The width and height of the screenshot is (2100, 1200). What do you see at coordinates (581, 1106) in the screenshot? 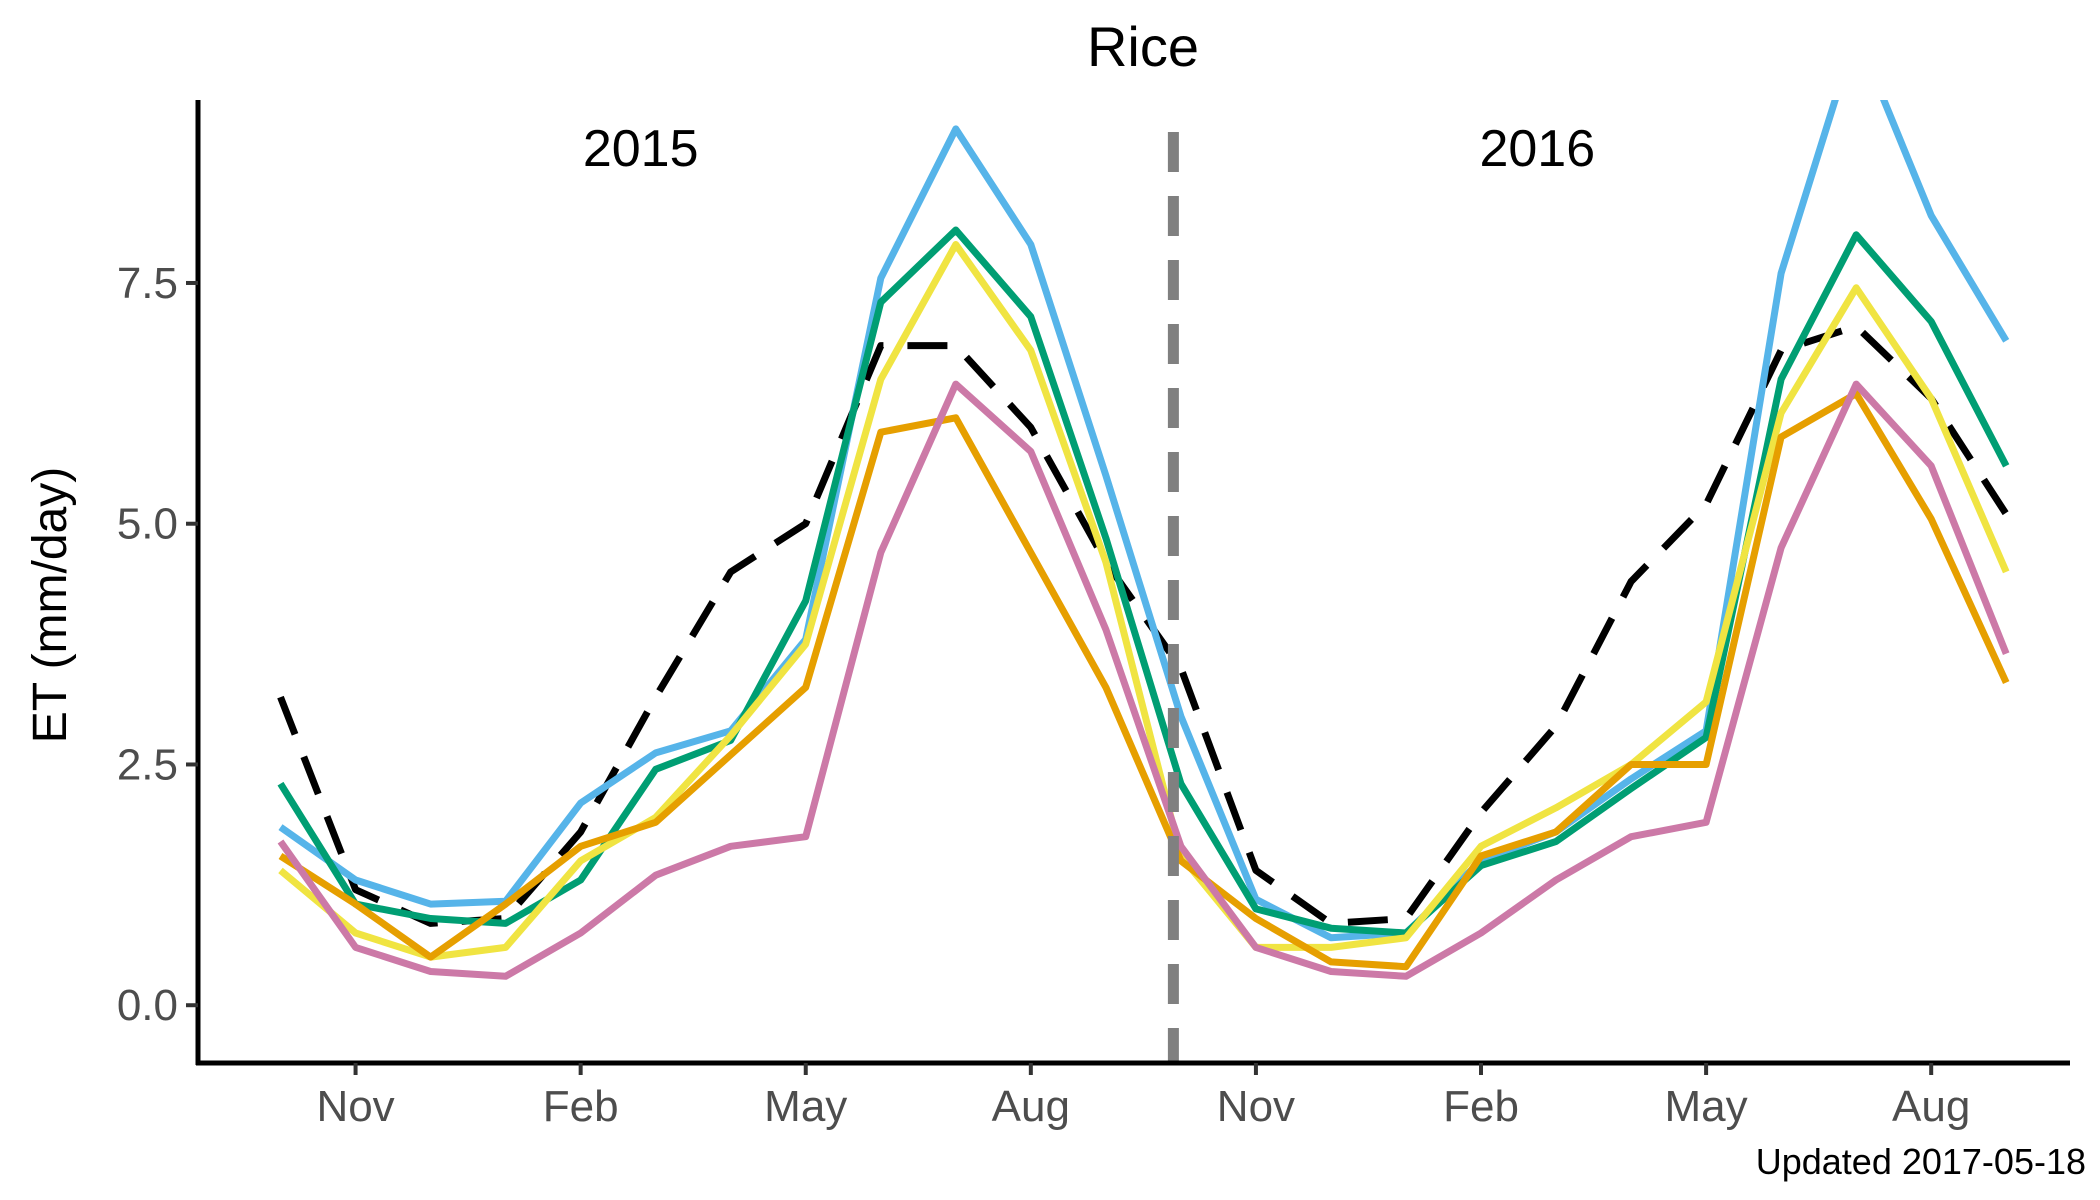
I see `x-tick-label-1: Feb` at bounding box center [581, 1106].